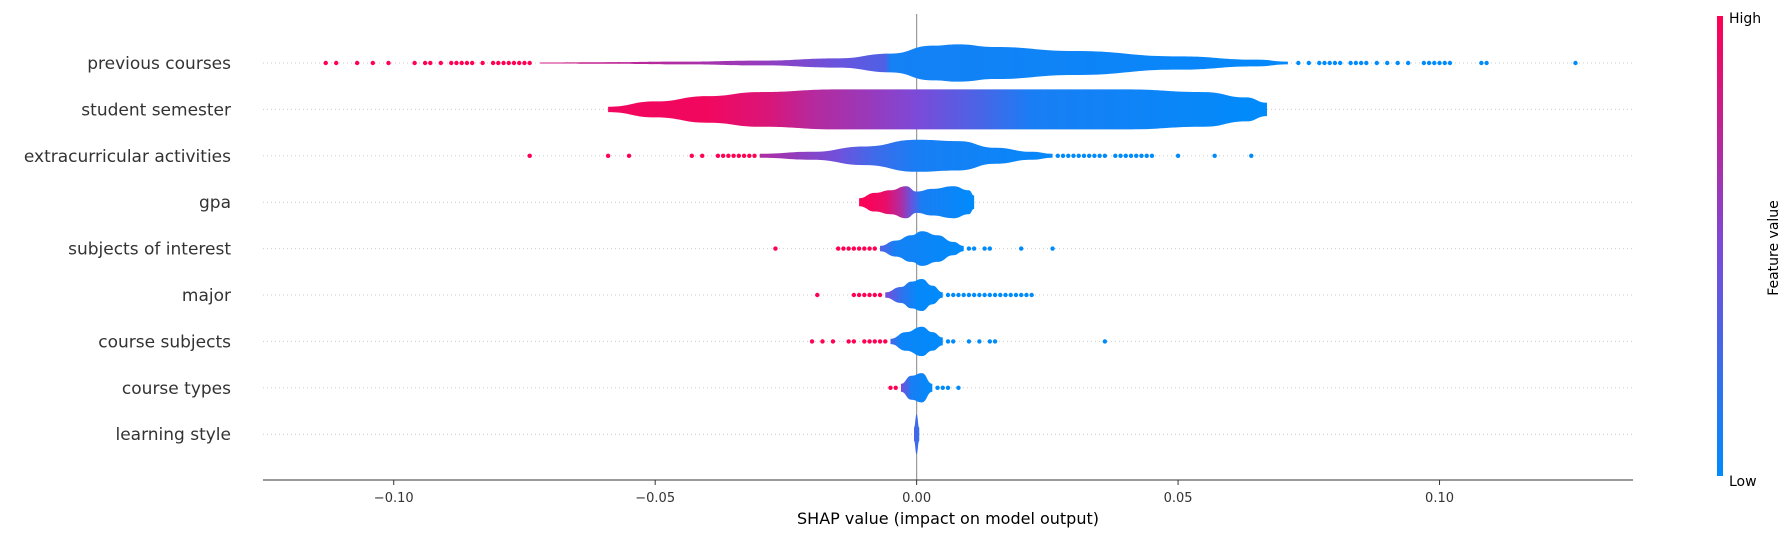  I want to click on colorbar-title: Feature value, so click(1774, 248).